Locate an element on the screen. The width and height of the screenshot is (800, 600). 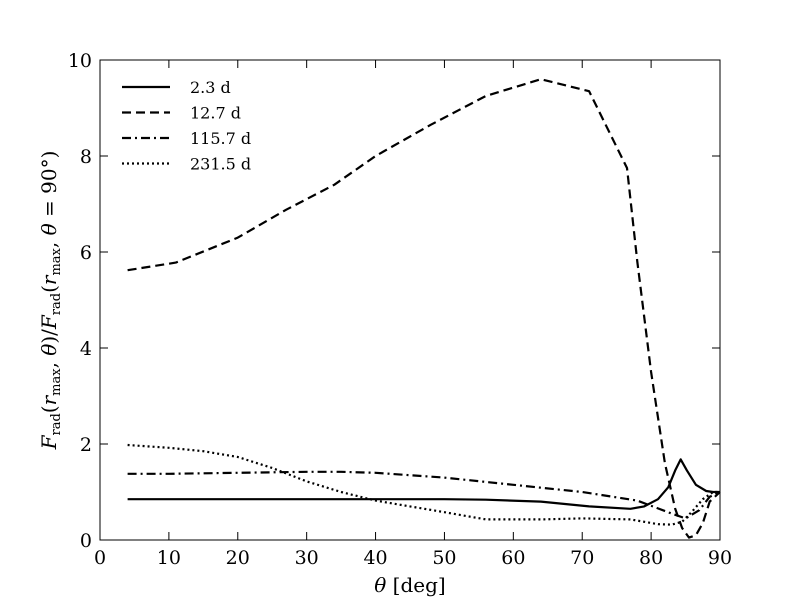
legend-label-2: 115.7 d is located at coordinates (220, 138).